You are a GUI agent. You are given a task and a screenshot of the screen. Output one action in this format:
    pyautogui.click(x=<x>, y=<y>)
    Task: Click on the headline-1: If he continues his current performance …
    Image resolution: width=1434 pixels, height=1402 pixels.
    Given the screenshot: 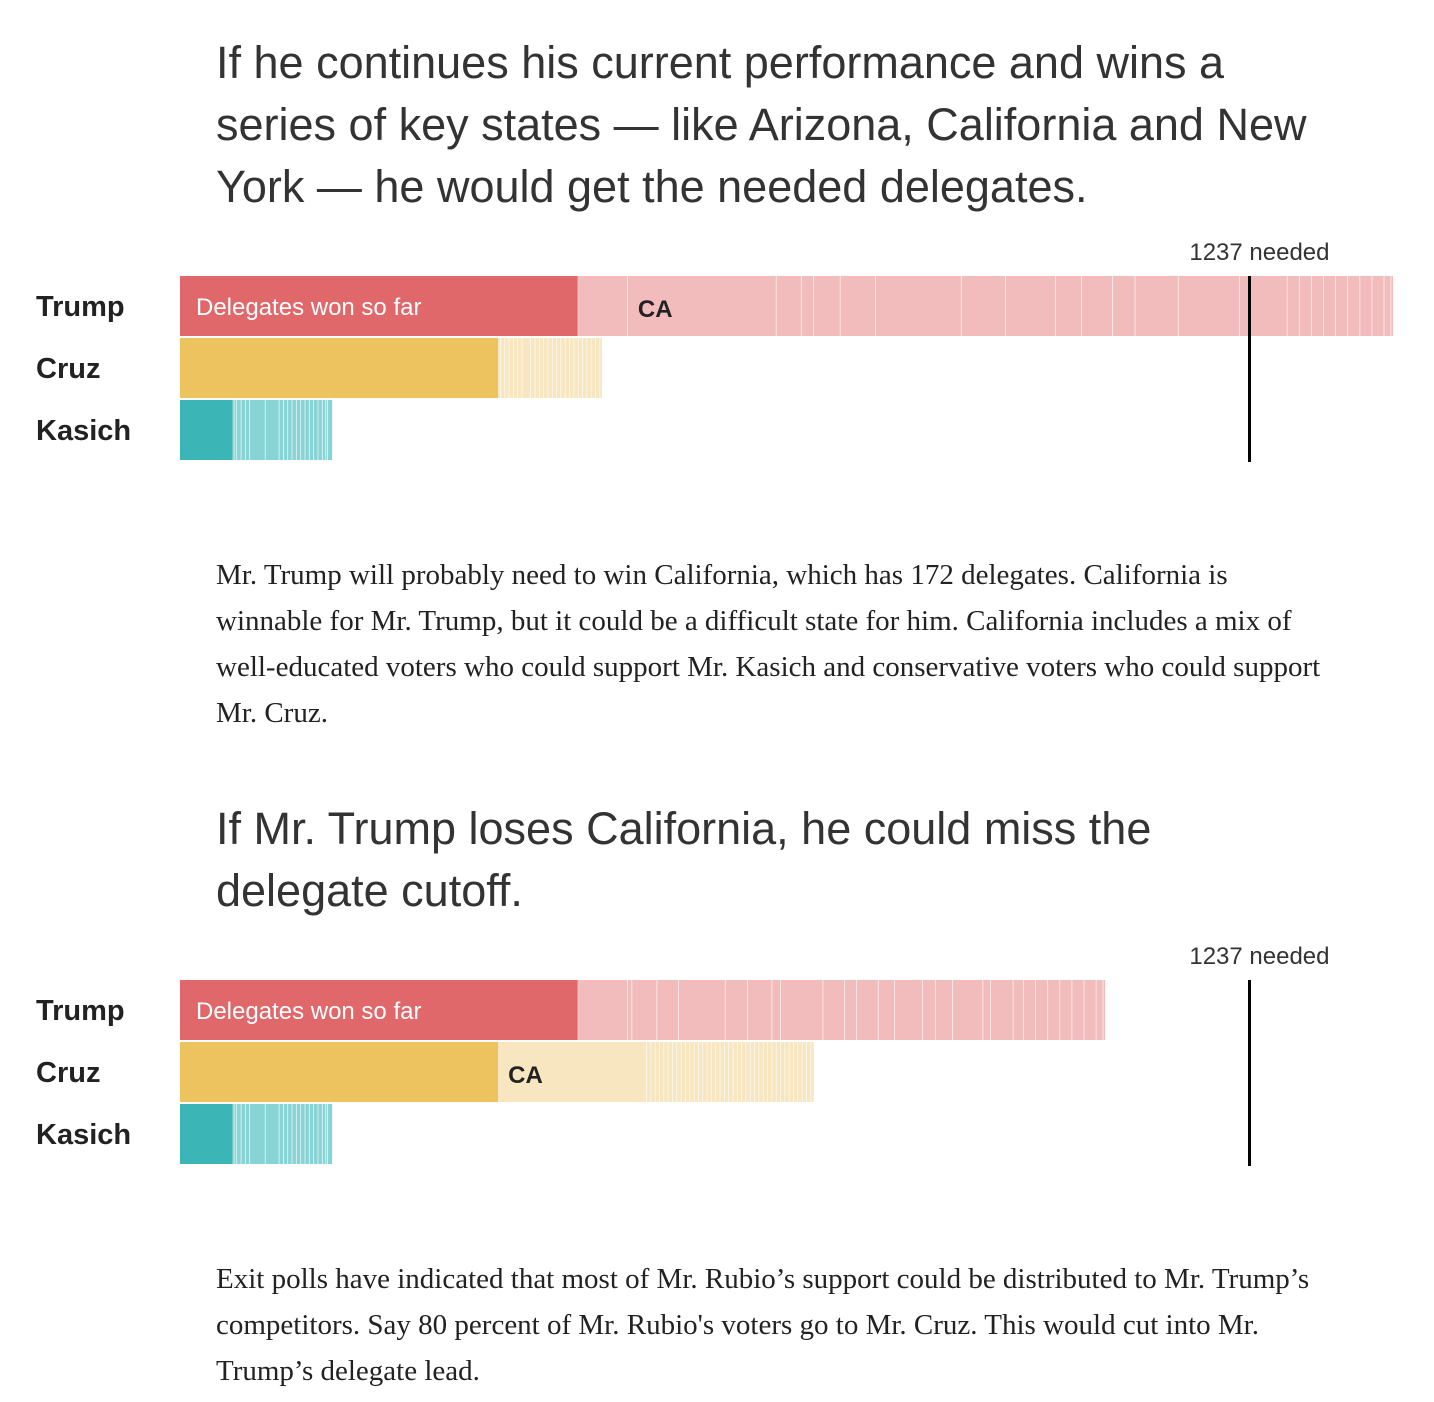 What is the action you would take?
    pyautogui.click(x=761, y=124)
    